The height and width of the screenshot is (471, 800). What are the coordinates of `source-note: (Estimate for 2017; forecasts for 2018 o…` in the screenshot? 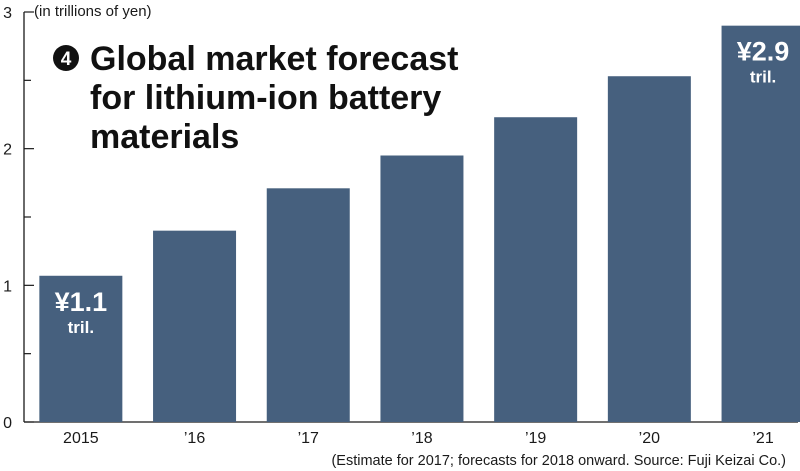 It's located at (558, 461).